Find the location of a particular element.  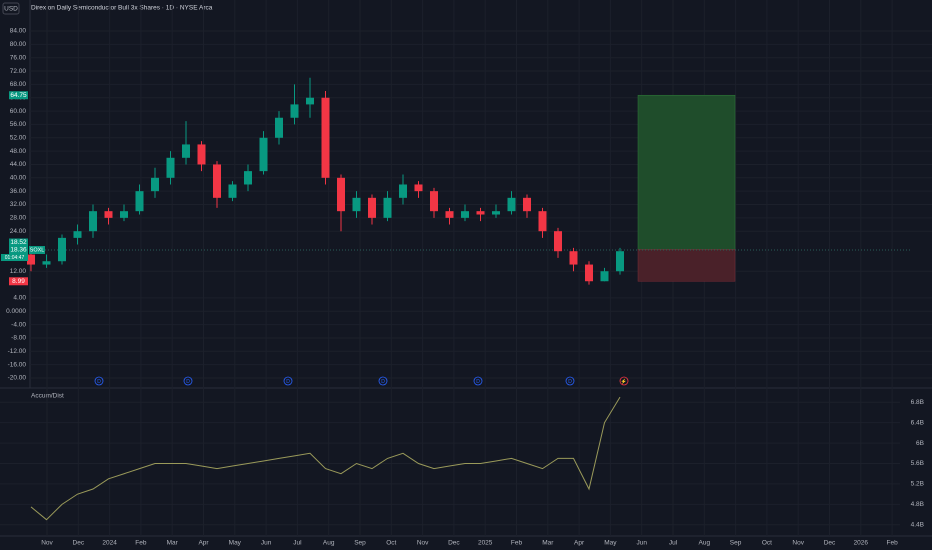

y-tick-label: 80.00 is located at coordinates (18, 44).